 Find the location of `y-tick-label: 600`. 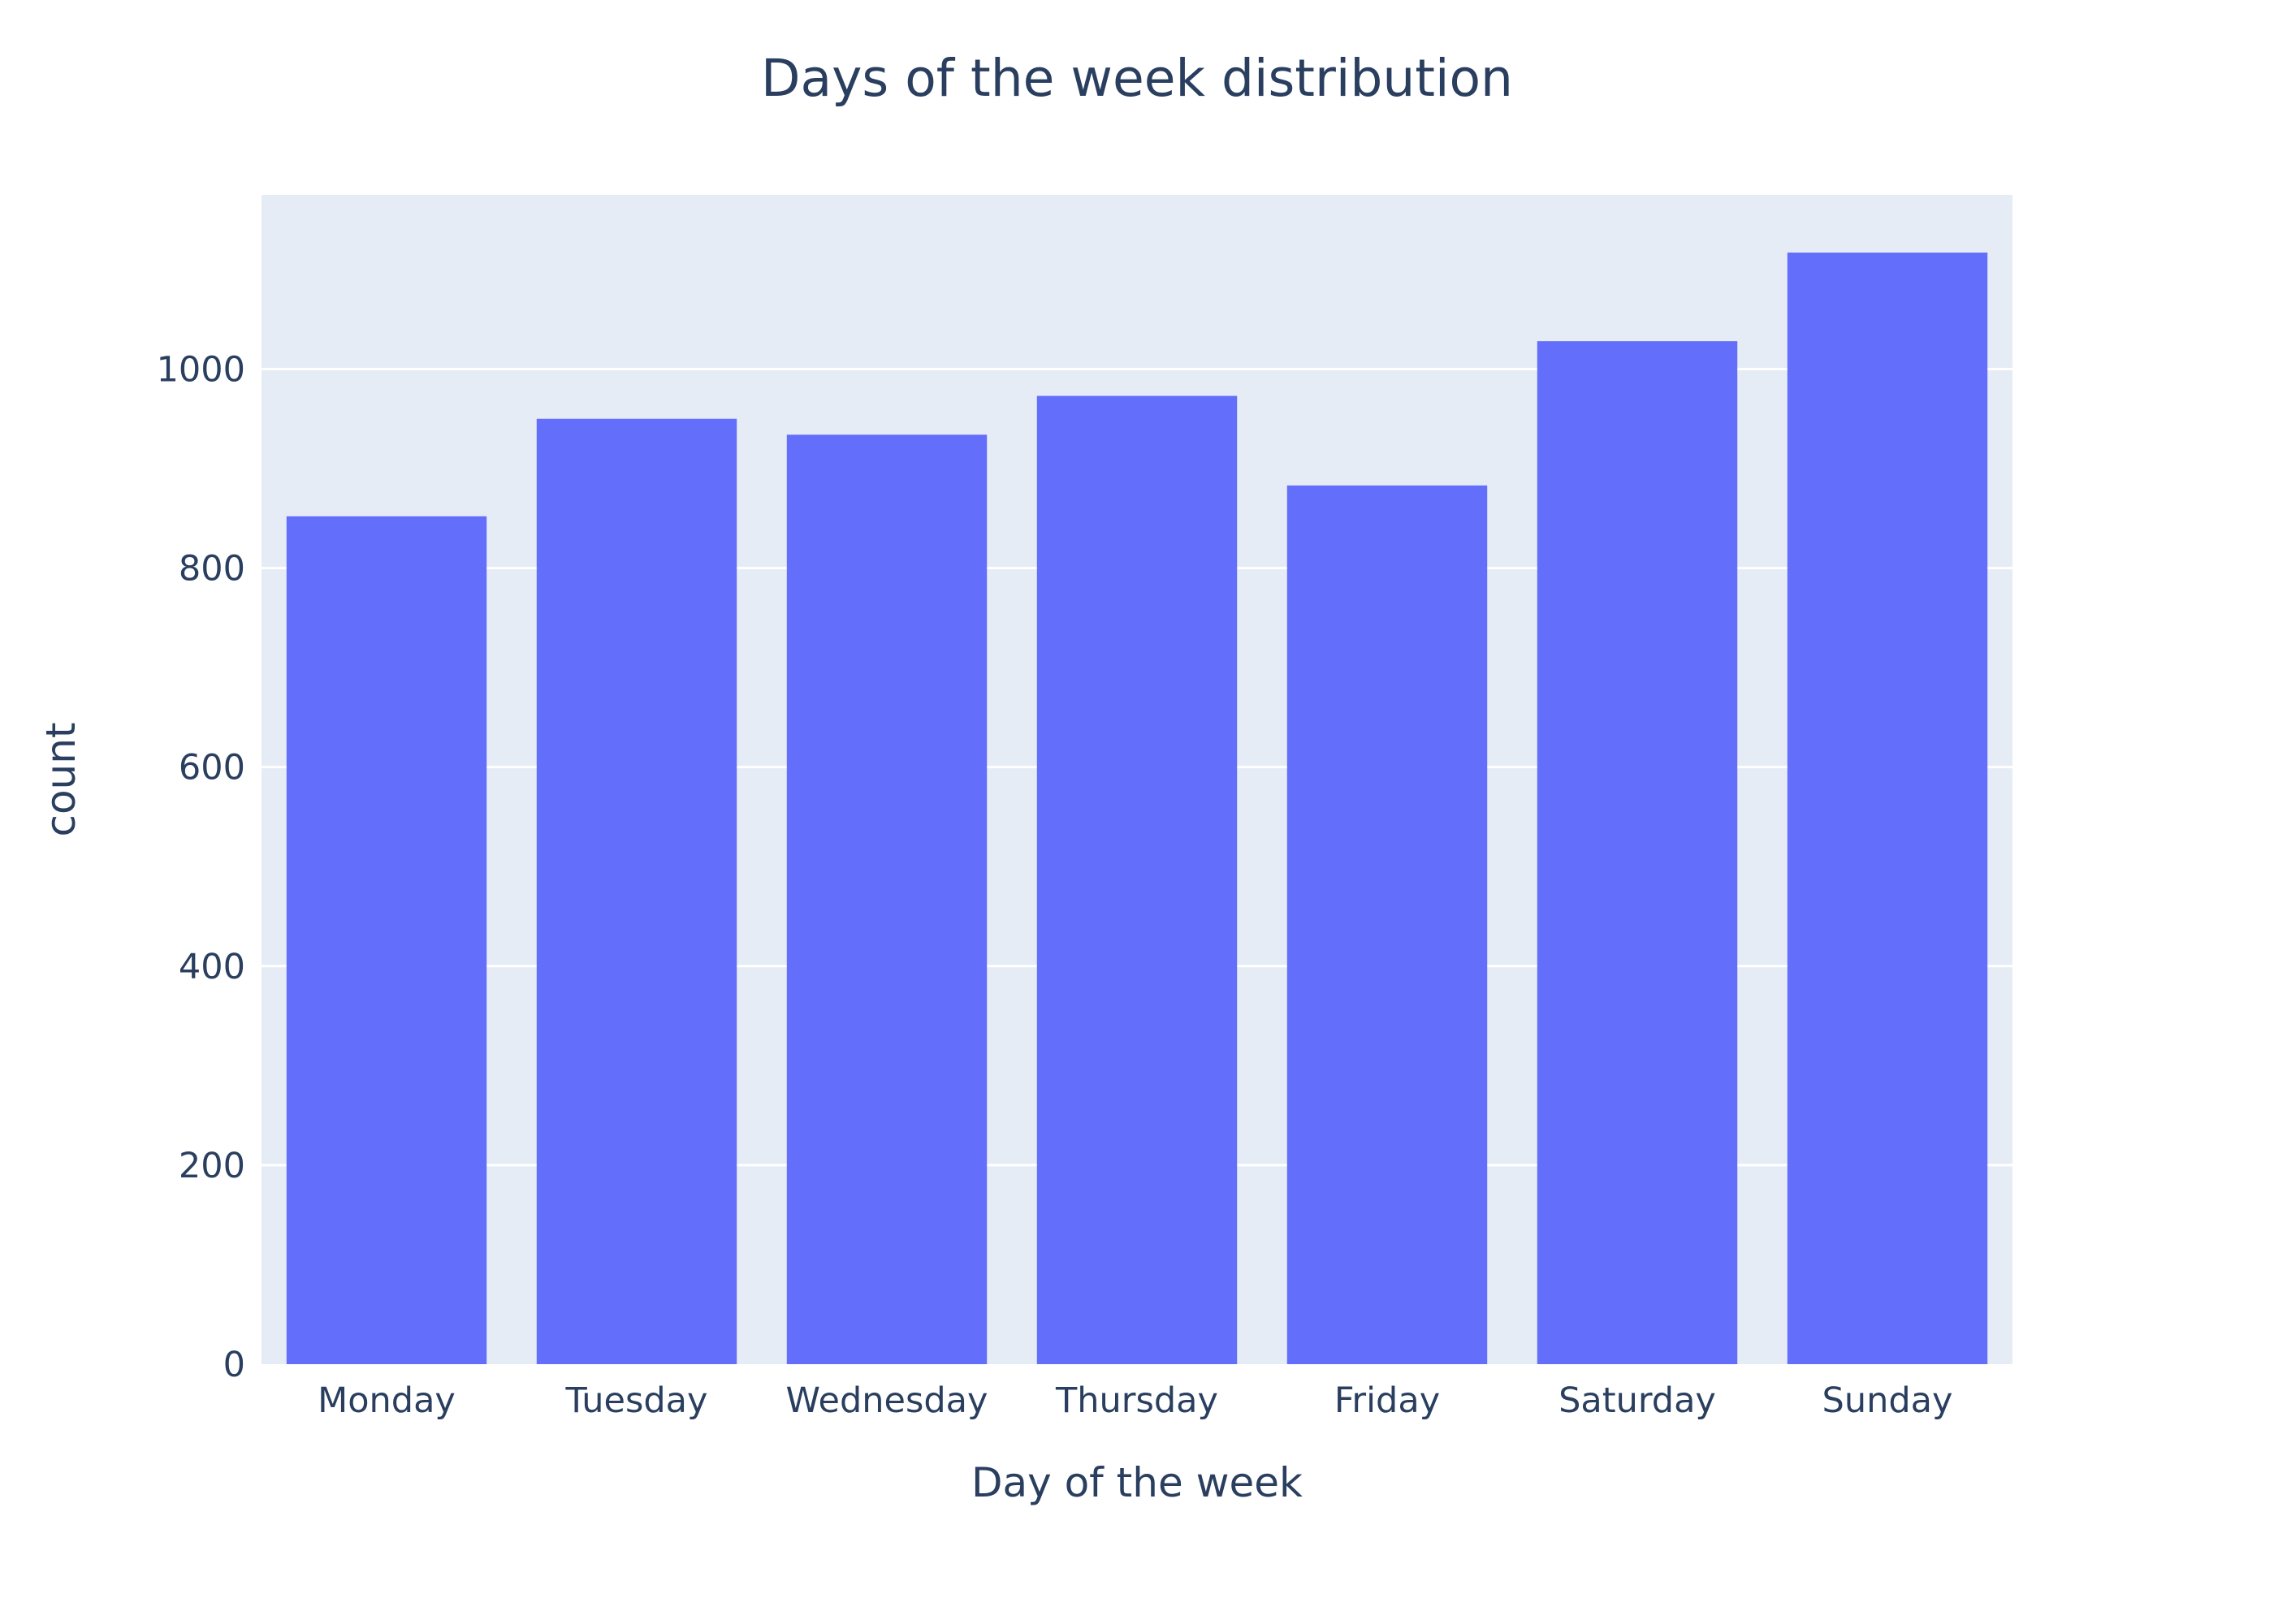

y-tick-label: 600 is located at coordinates (212, 768).